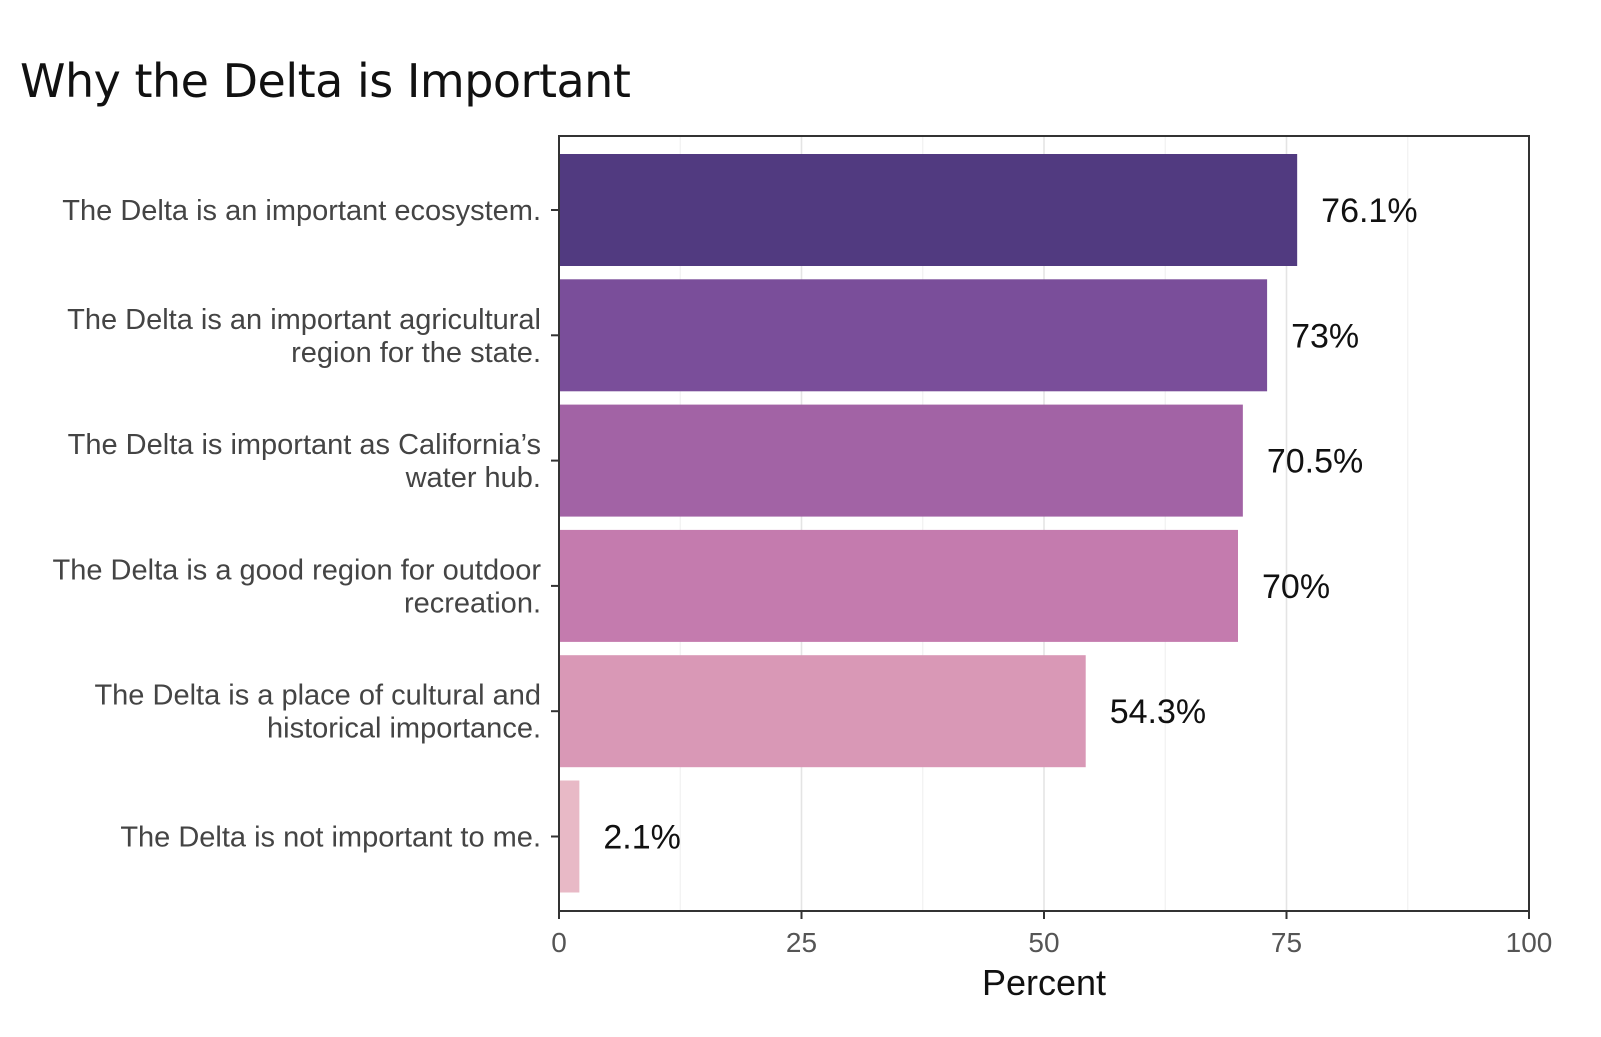 The width and height of the screenshot is (1601, 1037). What do you see at coordinates (404, 729) in the screenshot?
I see `category-label-line: historical importance.` at bounding box center [404, 729].